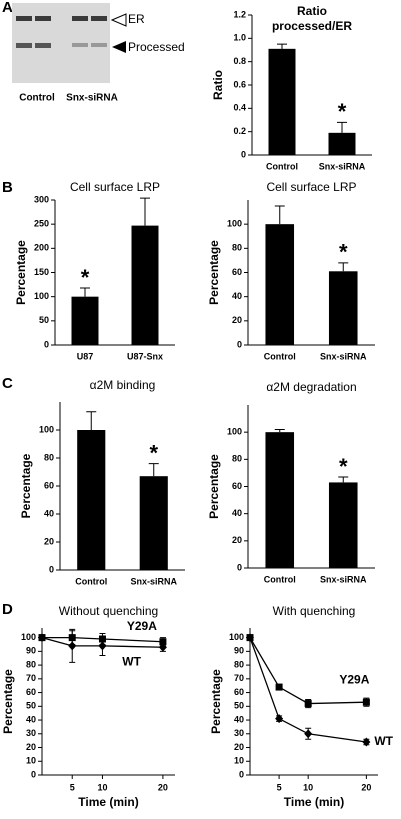 This screenshot has width=401, height=819. I want to click on y-tick-label: 1.0, so click(239, 38).